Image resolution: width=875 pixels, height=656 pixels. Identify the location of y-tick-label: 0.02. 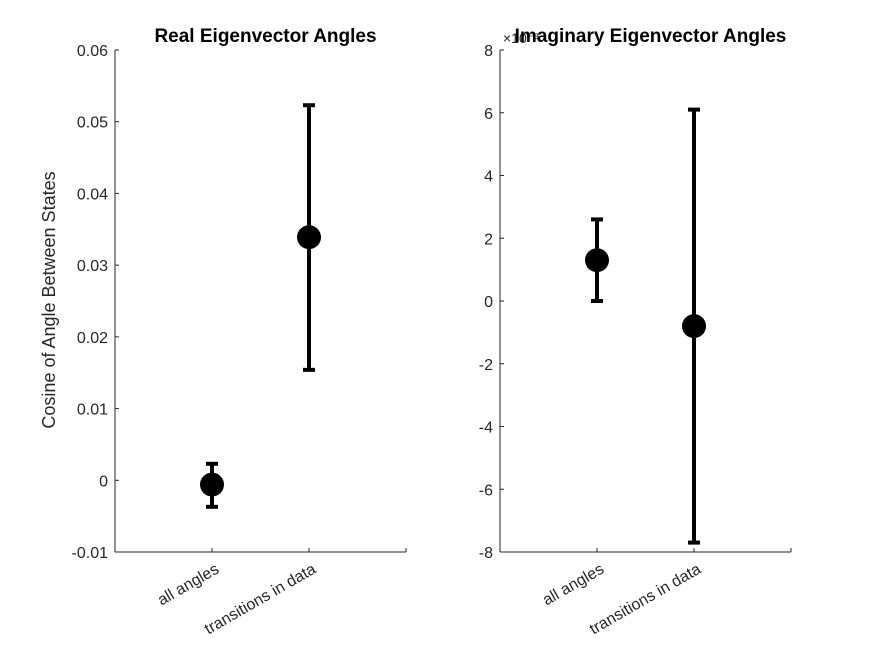
(92, 338).